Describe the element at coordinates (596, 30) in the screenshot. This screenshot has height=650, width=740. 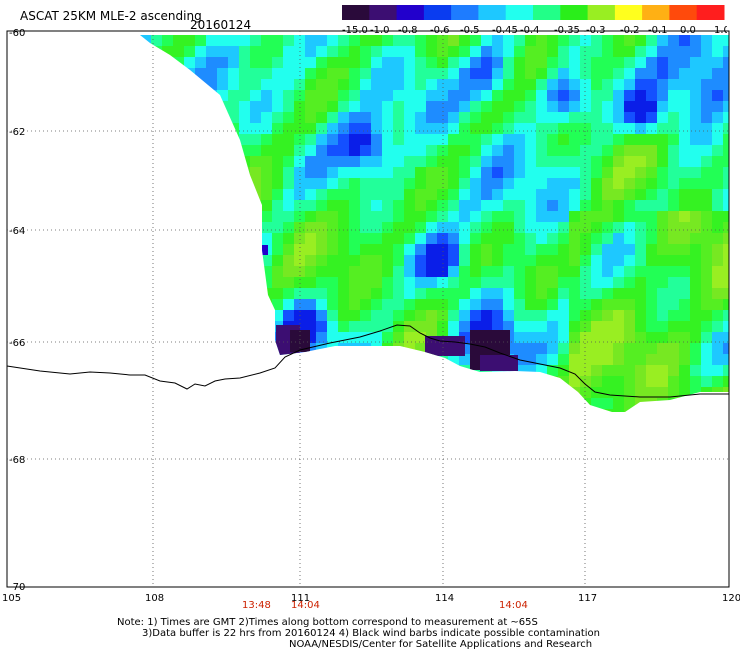
I see `colorbar-label: -0.3` at that location.